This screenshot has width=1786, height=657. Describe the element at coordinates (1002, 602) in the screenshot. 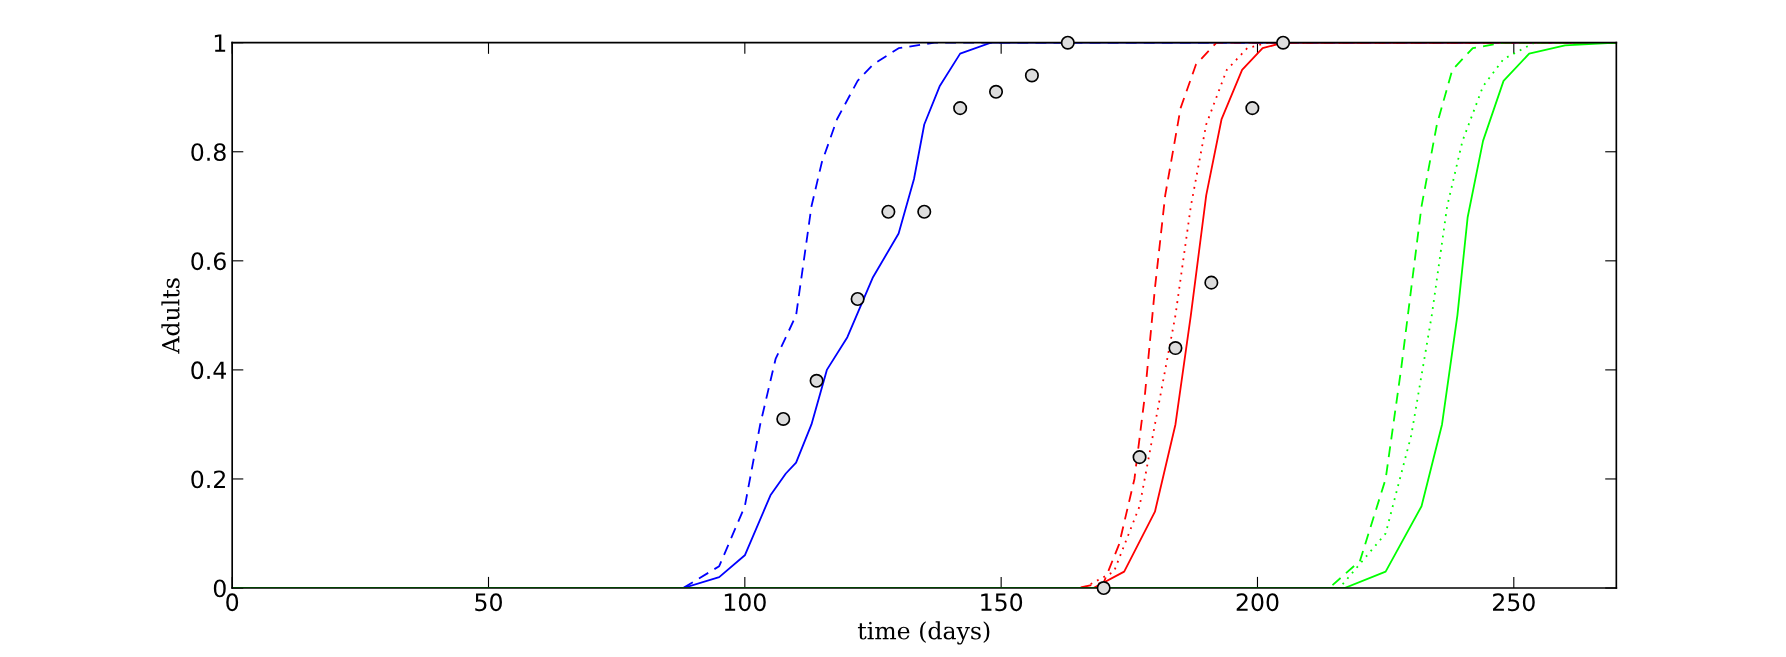

I see `x-tick-label: 150` at that location.